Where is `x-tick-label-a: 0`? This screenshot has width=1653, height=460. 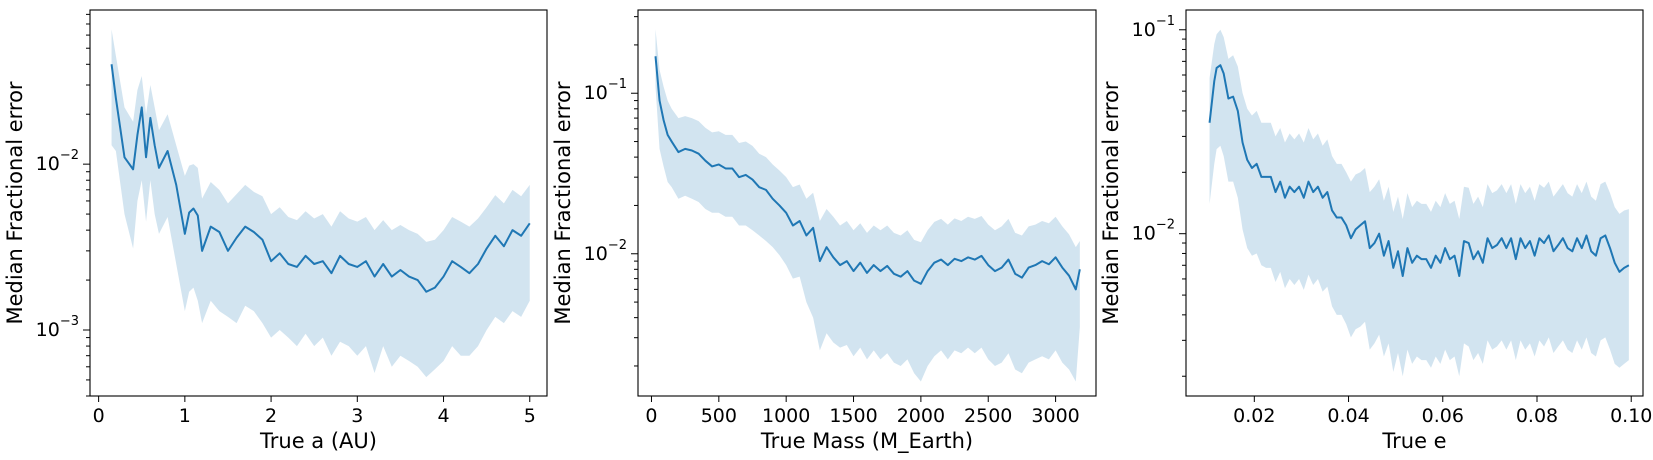
x-tick-label-a: 0 is located at coordinates (99, 416).